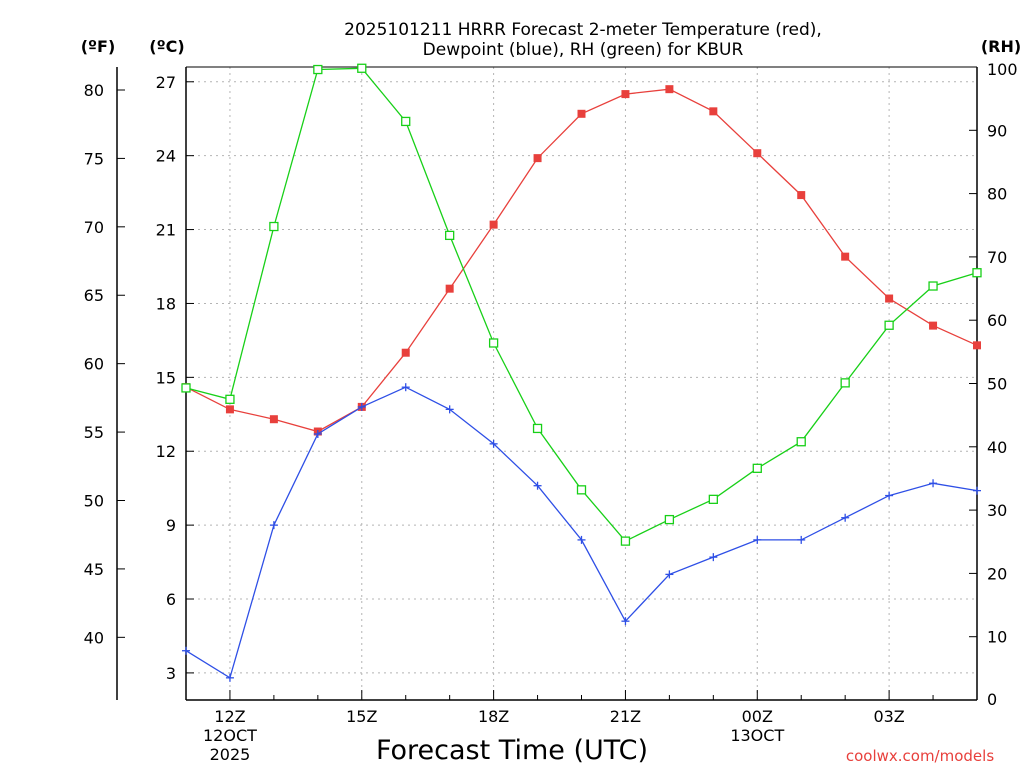 Image resolution: width=1024 pixels, height=768 pixels. Describe the element at coordinates (94, 158) in the screenshot. I see `fahrenheit-tick-label: 75` at that location.